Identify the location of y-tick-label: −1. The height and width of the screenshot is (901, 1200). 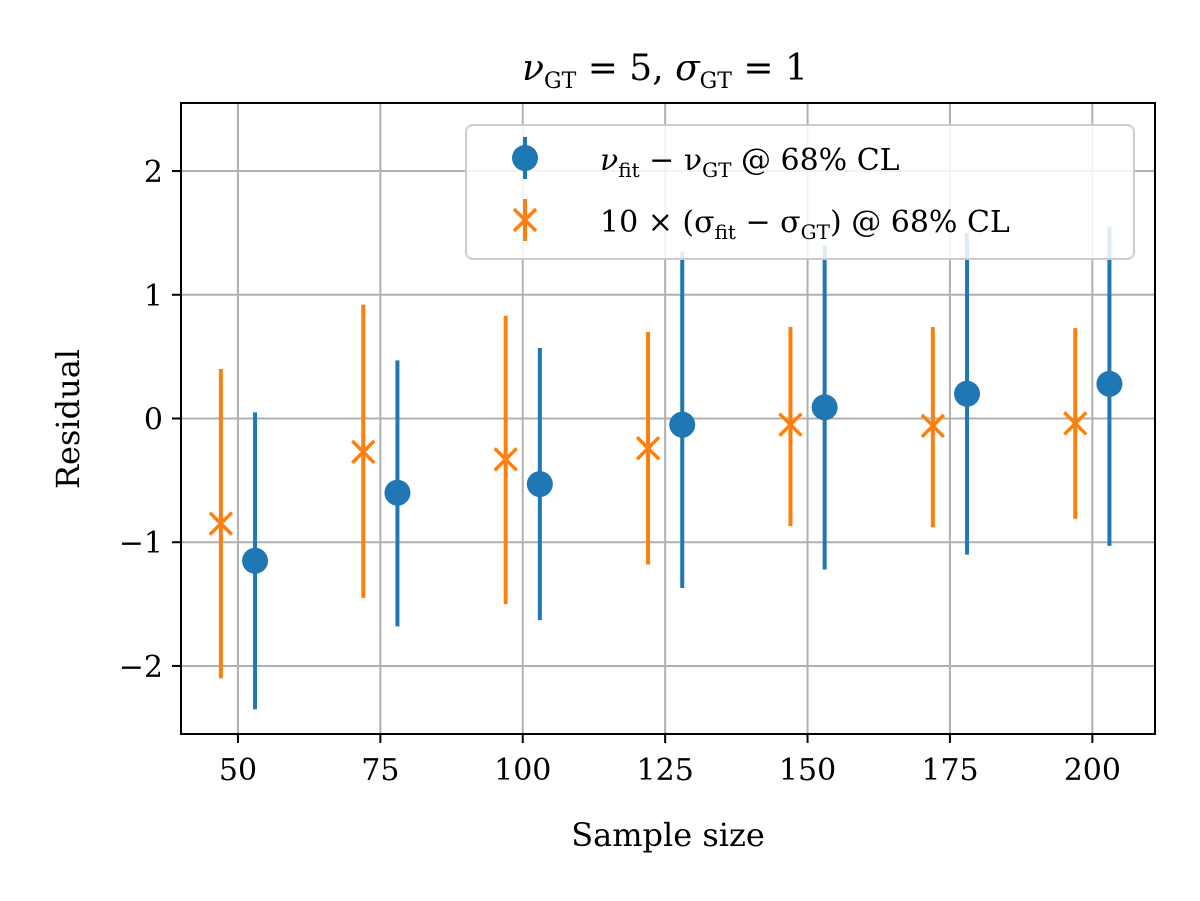
(141, 543).